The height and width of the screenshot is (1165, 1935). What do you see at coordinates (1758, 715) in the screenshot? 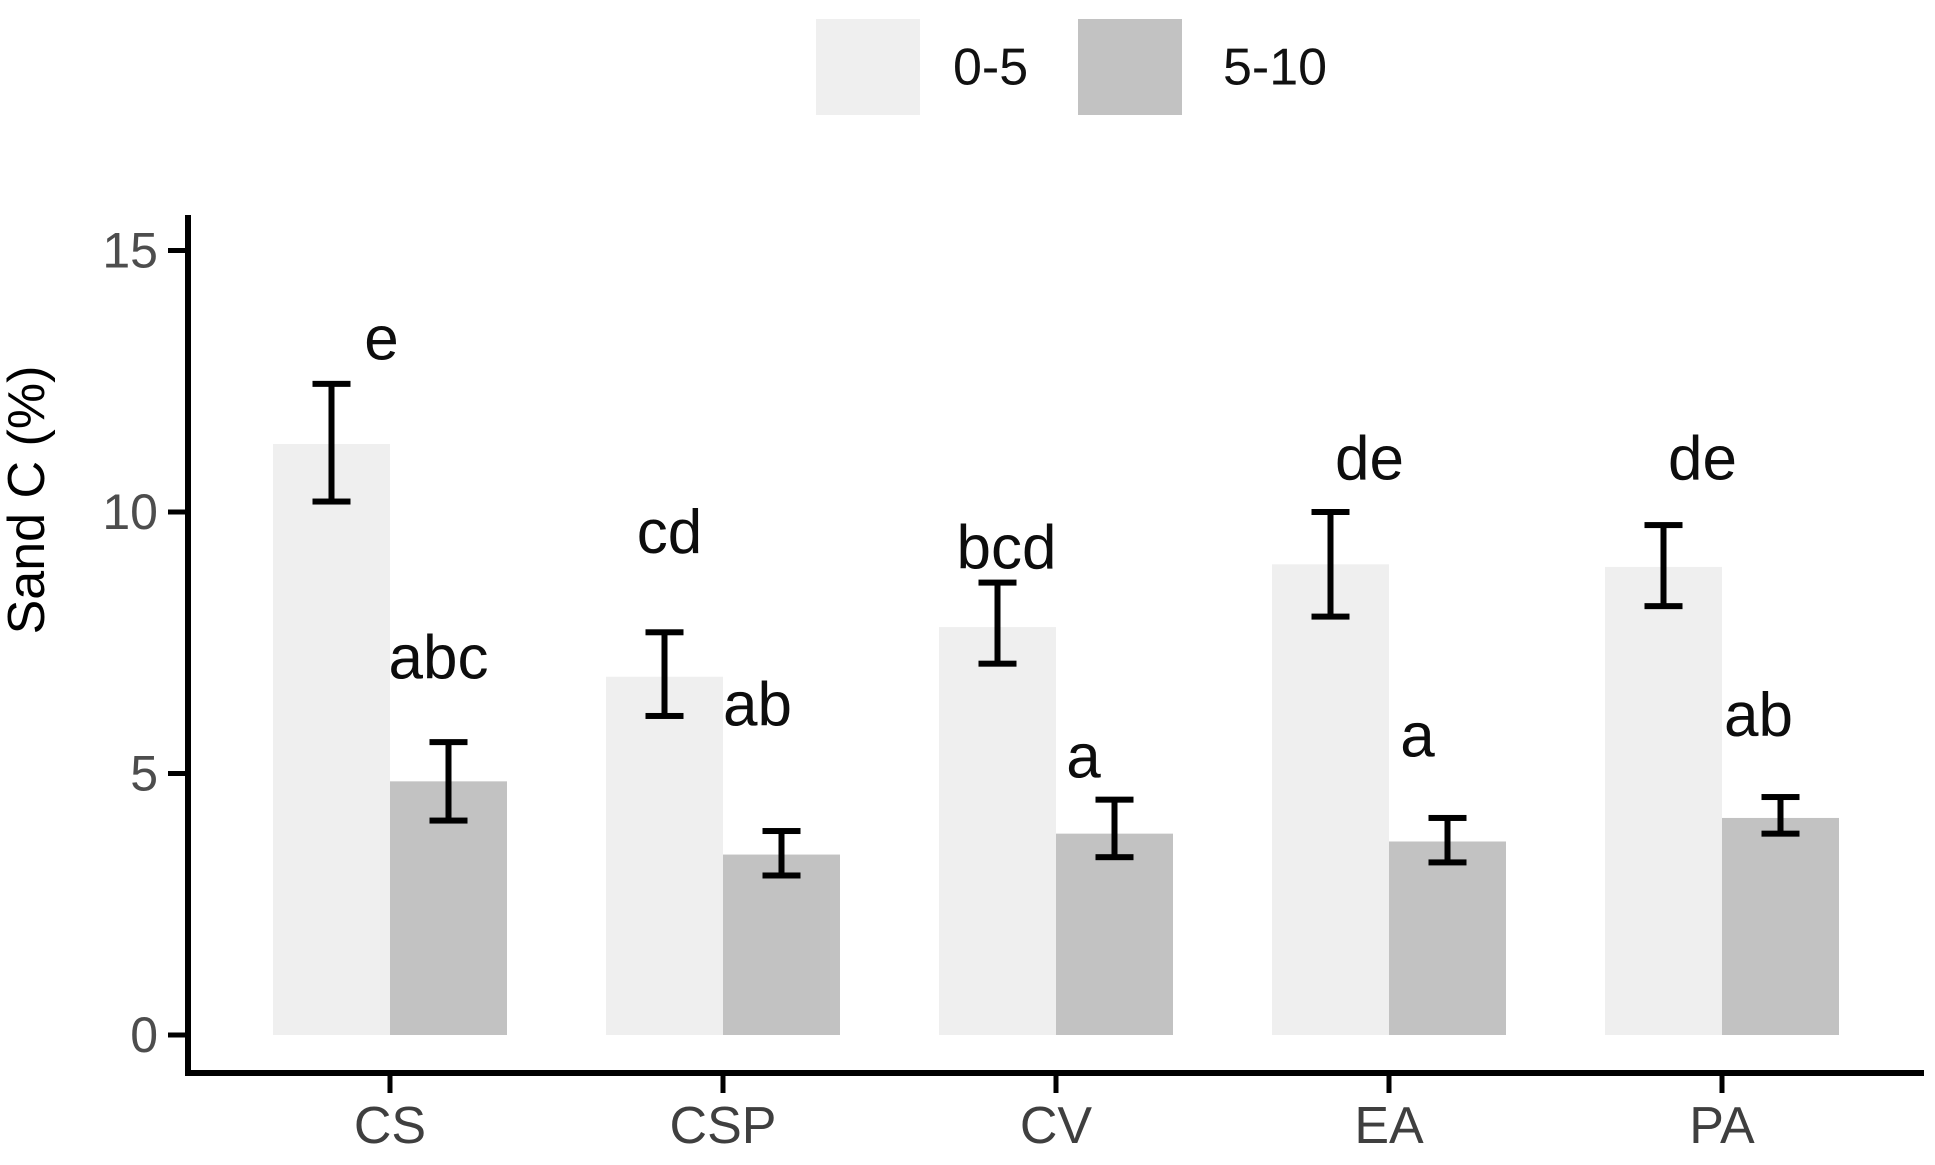
I see `sig-letter-PA-5-10: ab` at bounding box center [1758, 715].